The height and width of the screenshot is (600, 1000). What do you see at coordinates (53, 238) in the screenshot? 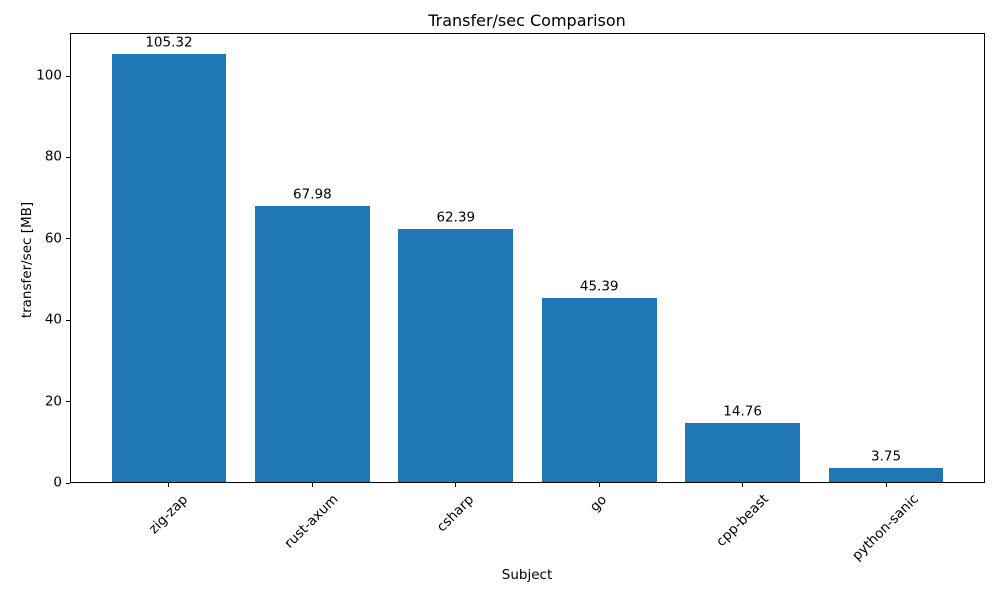
I see `y-tick-label: 60` at bounding box center [53, 238].